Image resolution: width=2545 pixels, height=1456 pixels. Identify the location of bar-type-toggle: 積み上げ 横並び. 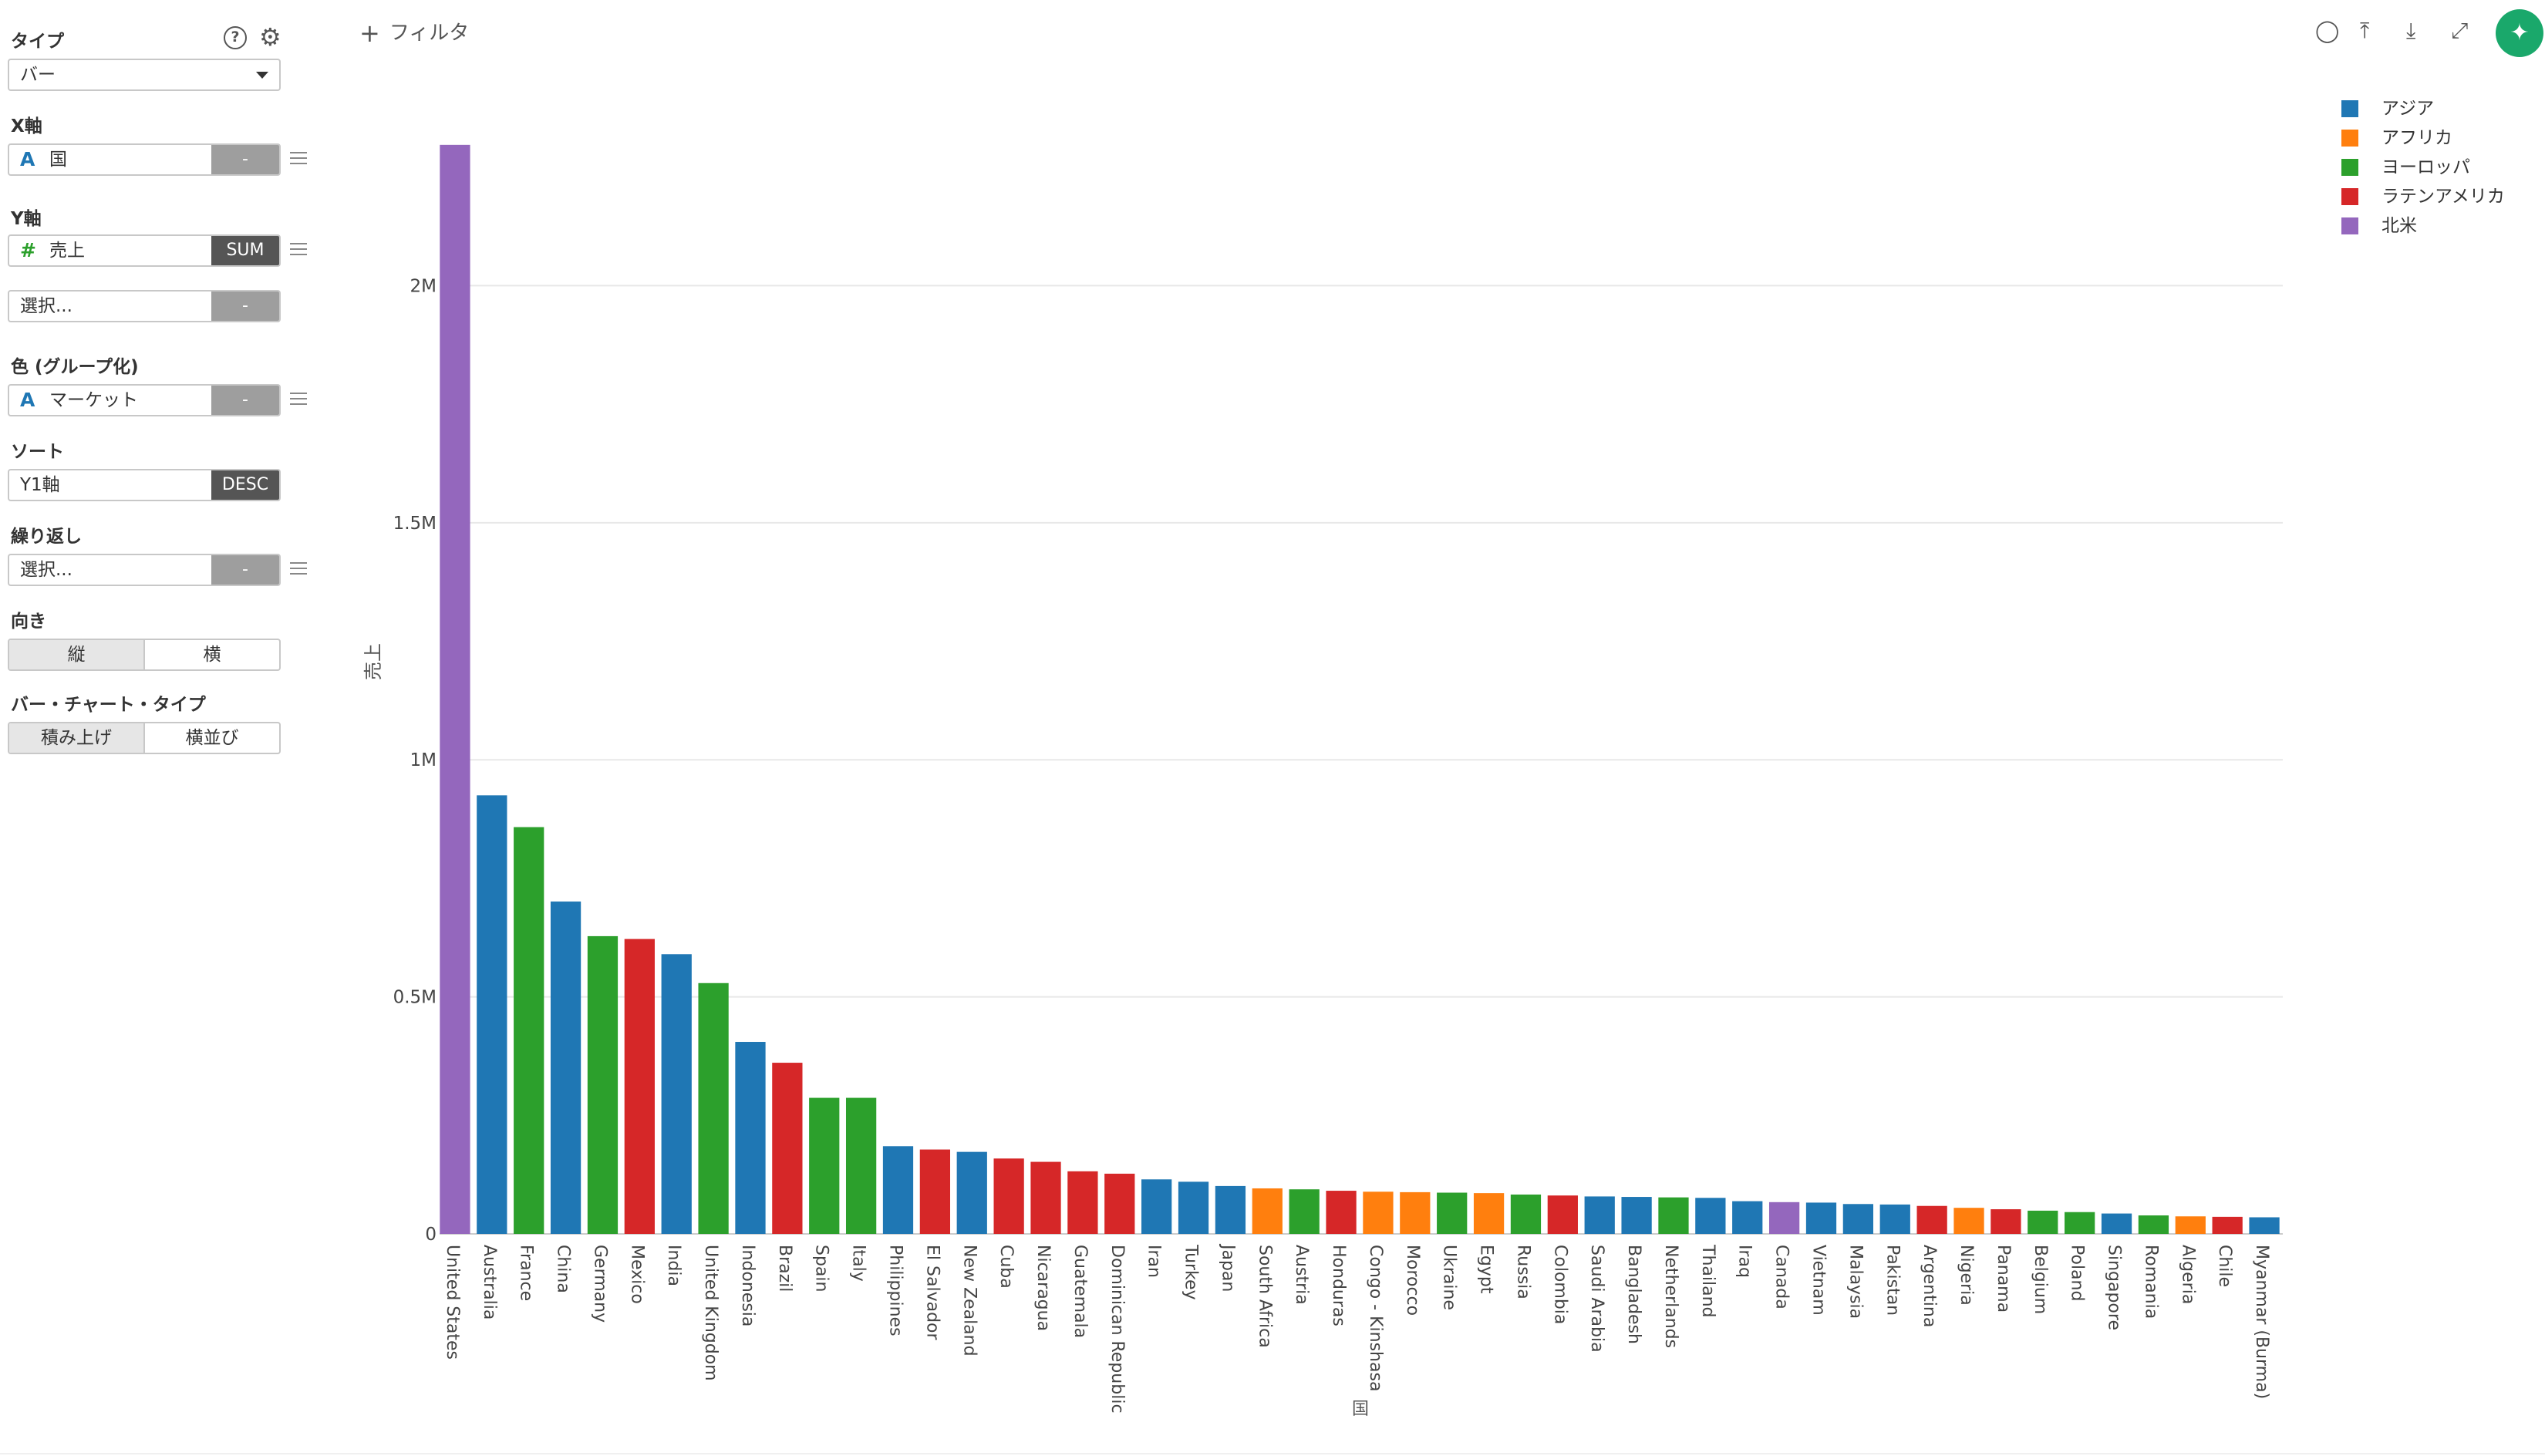
(144, 738).